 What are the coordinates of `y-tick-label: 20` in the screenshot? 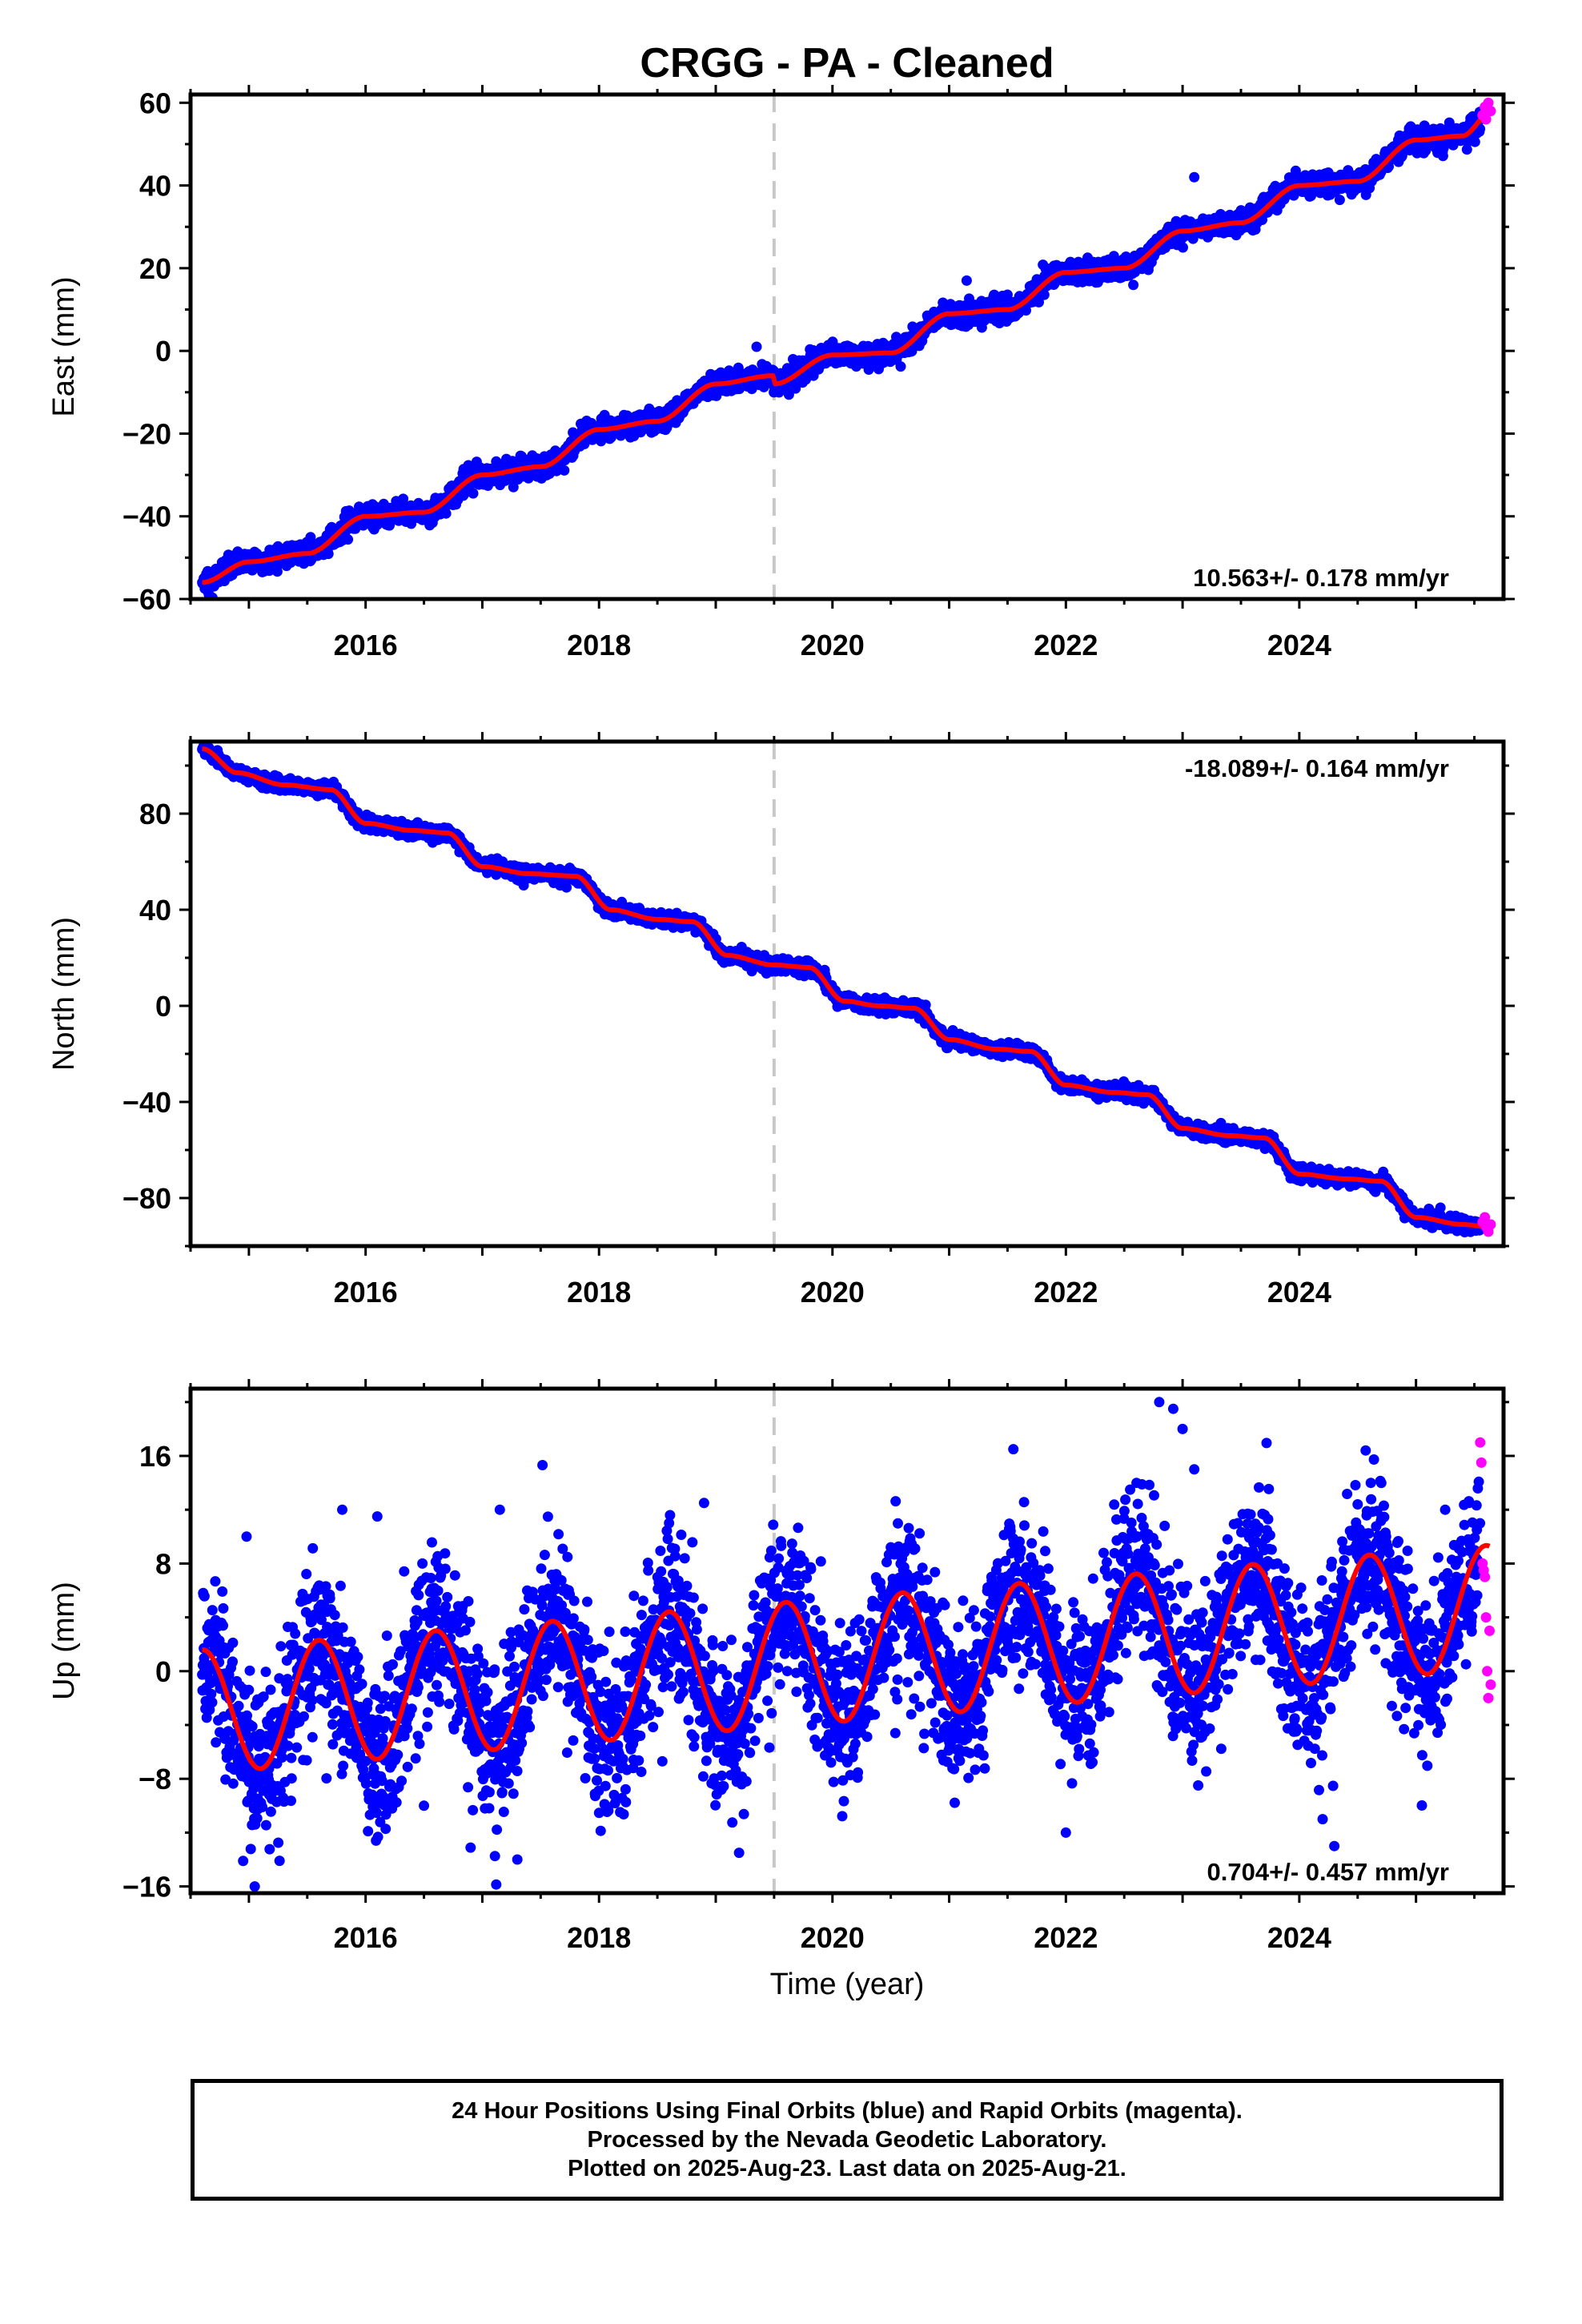 It's located at (155, 268).